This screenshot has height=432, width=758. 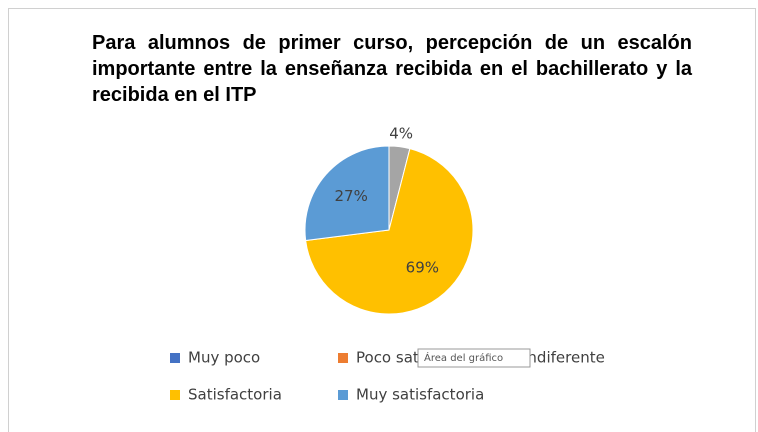 What do you see at coordinates (235, 395) in the screenshot?
I see `legend-label: Satisfactoria` at bounding box center [235, 395].